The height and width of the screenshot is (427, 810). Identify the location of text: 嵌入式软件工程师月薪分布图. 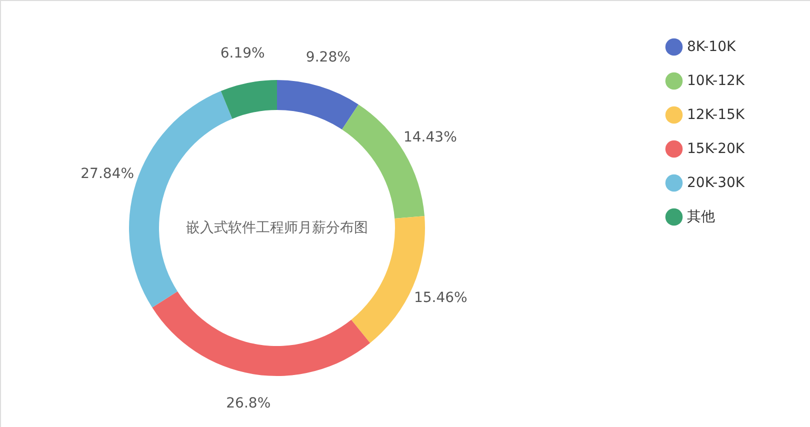
(277, 228).